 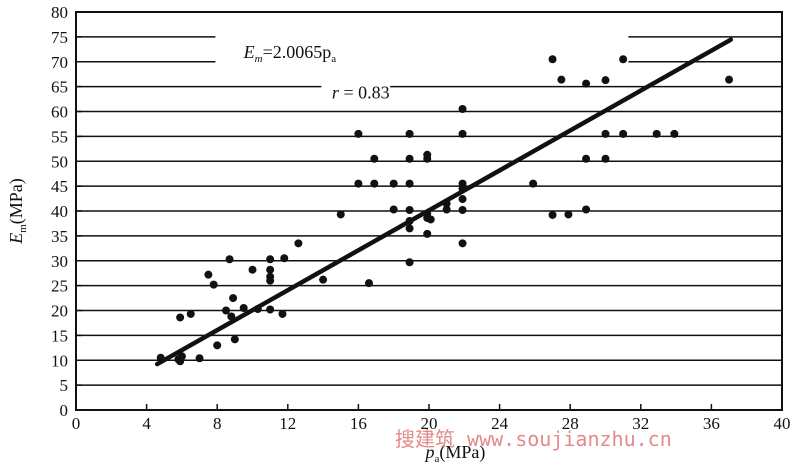 I want to click on x-tick-label: 28, so click(x=570, y=423).